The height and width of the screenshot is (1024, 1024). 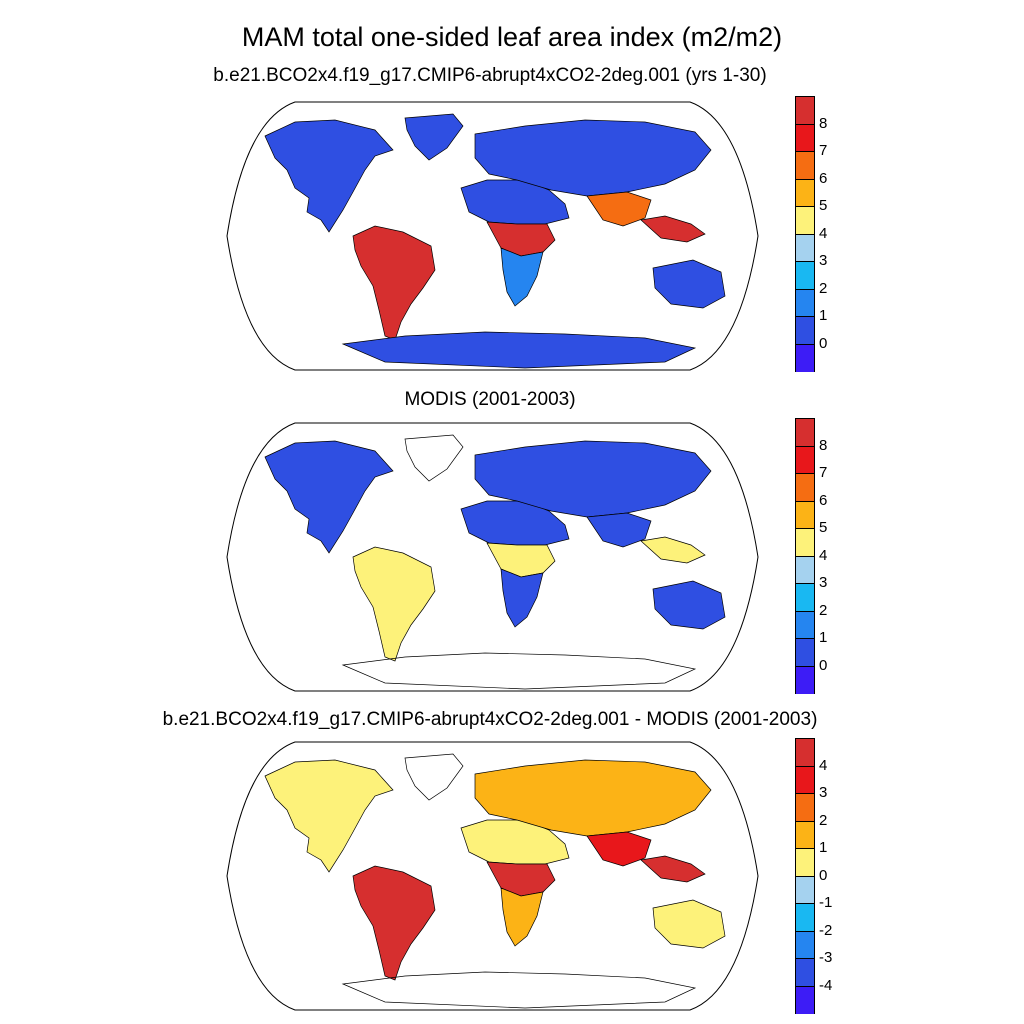 I want to click on colorbar-label: -3, so click(x=826, y=957).